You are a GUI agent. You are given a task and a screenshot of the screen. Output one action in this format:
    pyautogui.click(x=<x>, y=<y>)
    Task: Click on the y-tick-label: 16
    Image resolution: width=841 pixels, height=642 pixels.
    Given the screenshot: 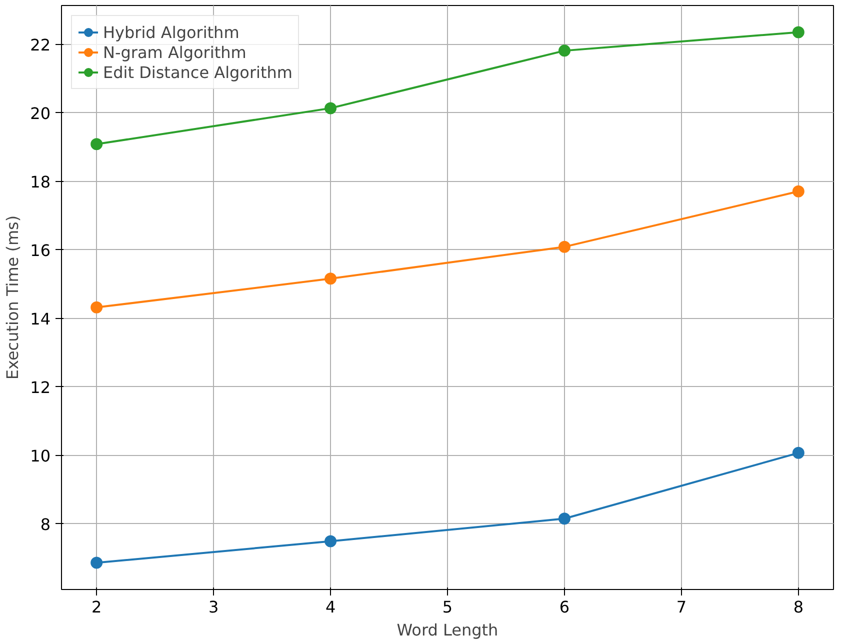 What is the action you would take?
    pyautogui.click(x=40, y=250)
    